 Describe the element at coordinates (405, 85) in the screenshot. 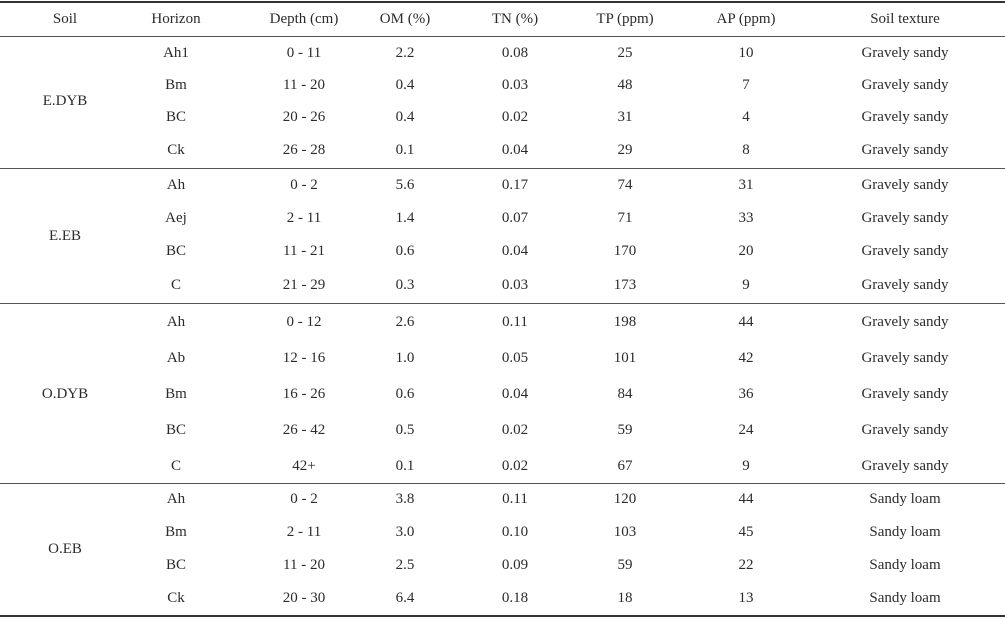

I see `om-cell: 0.4` at that location.